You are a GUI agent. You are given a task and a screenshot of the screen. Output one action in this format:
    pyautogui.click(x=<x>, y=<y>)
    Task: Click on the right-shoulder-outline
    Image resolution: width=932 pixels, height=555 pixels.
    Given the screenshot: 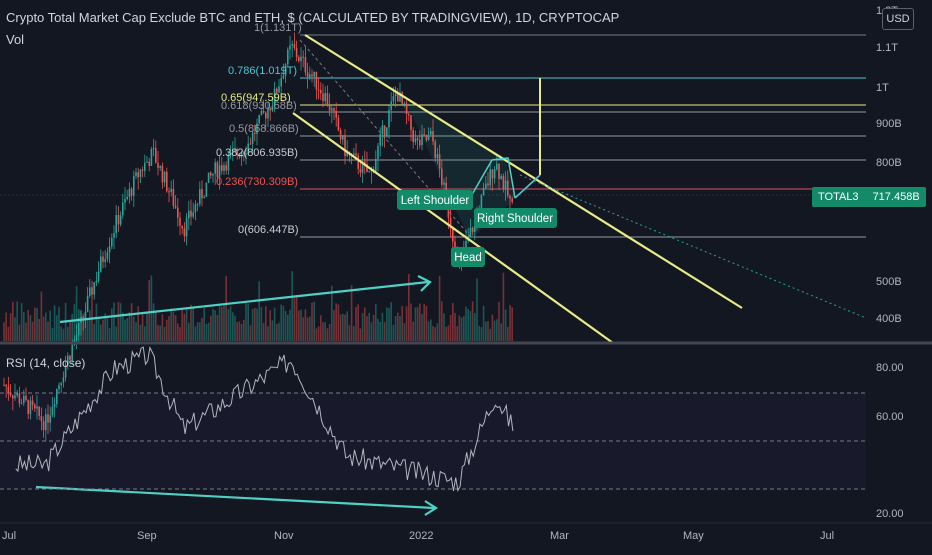 What is the action you would take?
    pyautogui.click(x=492, y=178)
    